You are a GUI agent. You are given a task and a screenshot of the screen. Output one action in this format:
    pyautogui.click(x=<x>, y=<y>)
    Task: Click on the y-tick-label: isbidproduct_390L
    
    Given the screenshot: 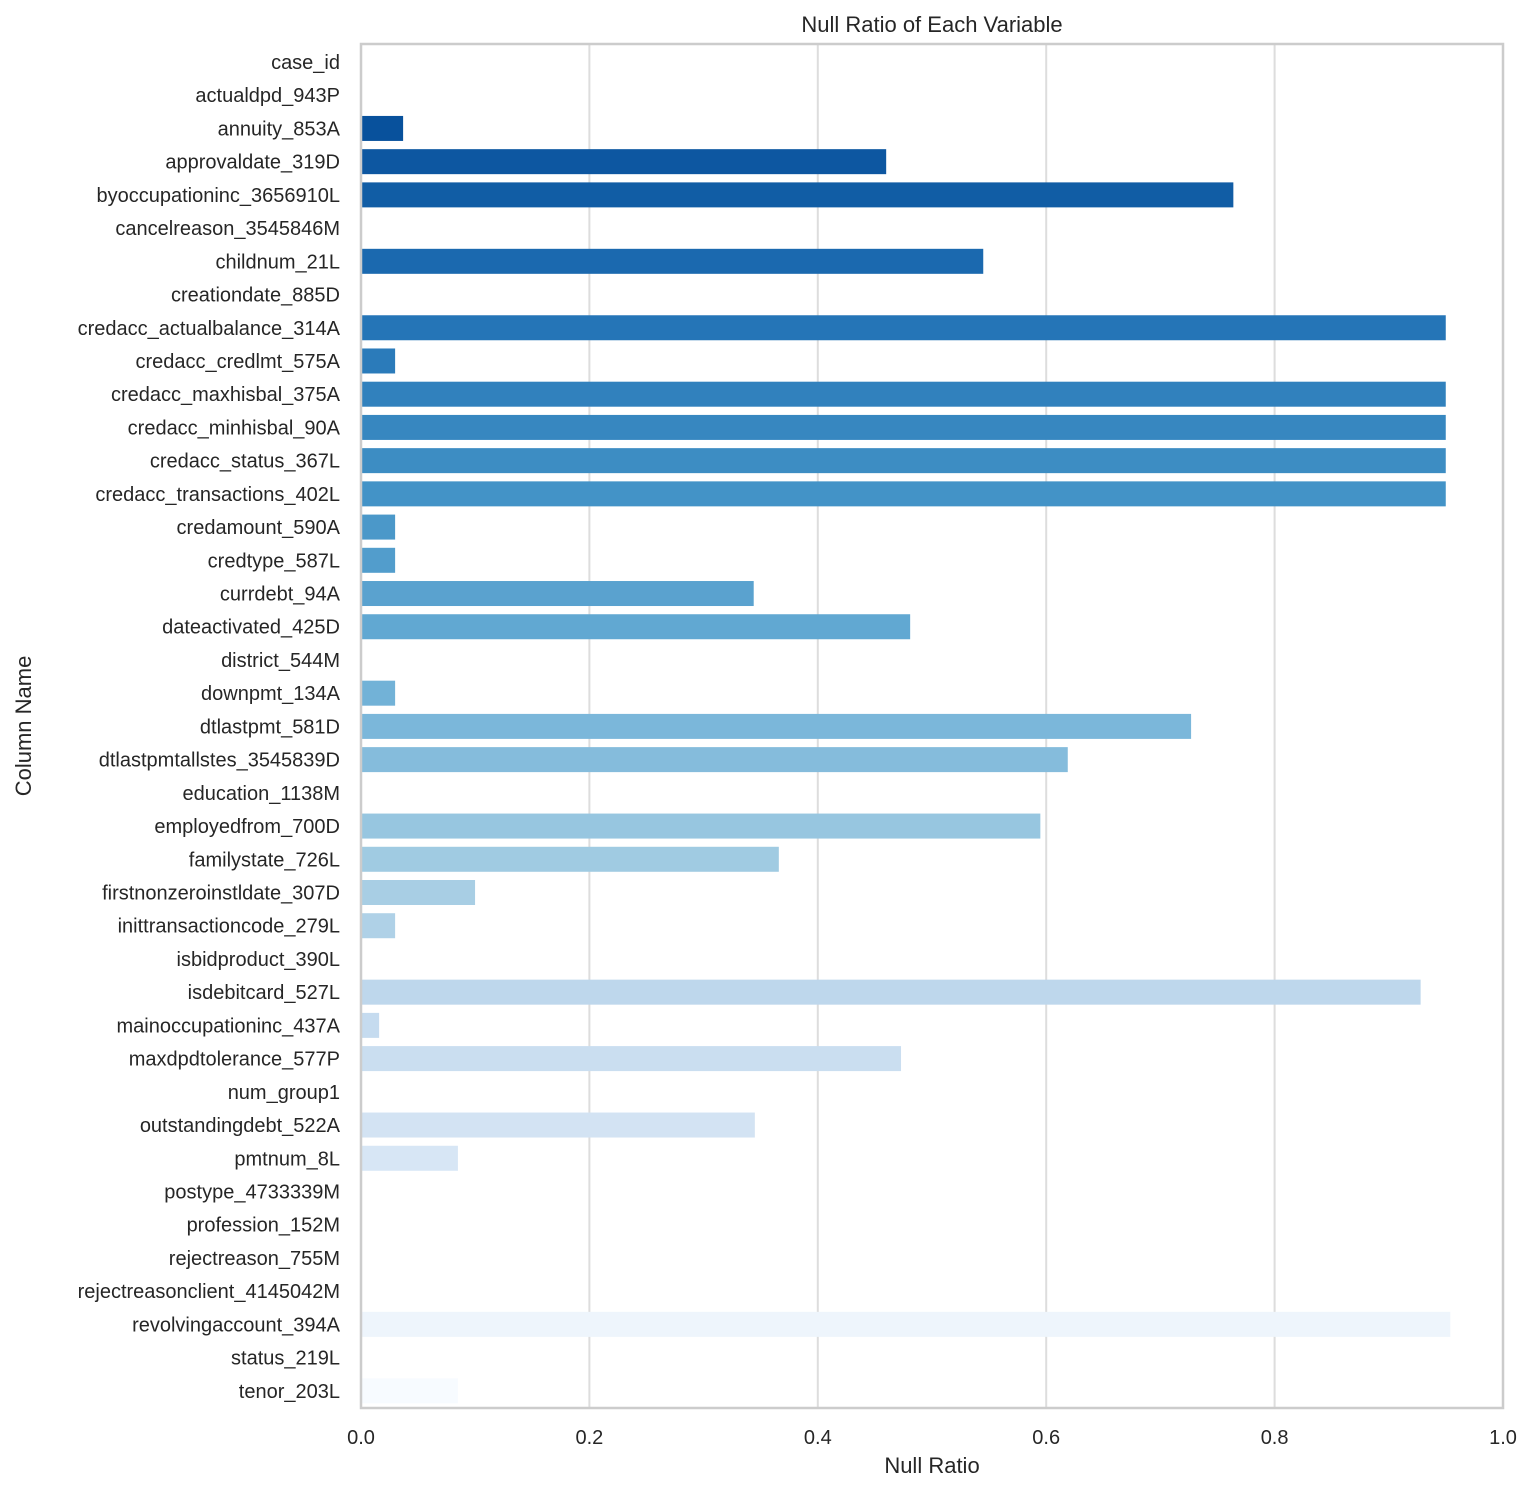 What is the action you would take?
    pyautogui.click(x=258, y=960)
    